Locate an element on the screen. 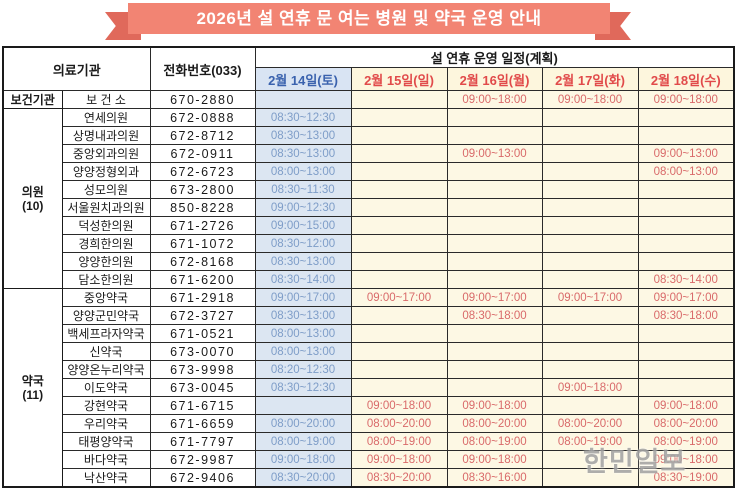 The height and width of the screenshot is (491, 736). schedule-cell-day0: 09:00~17:00 is located at coordinates (303, 297).